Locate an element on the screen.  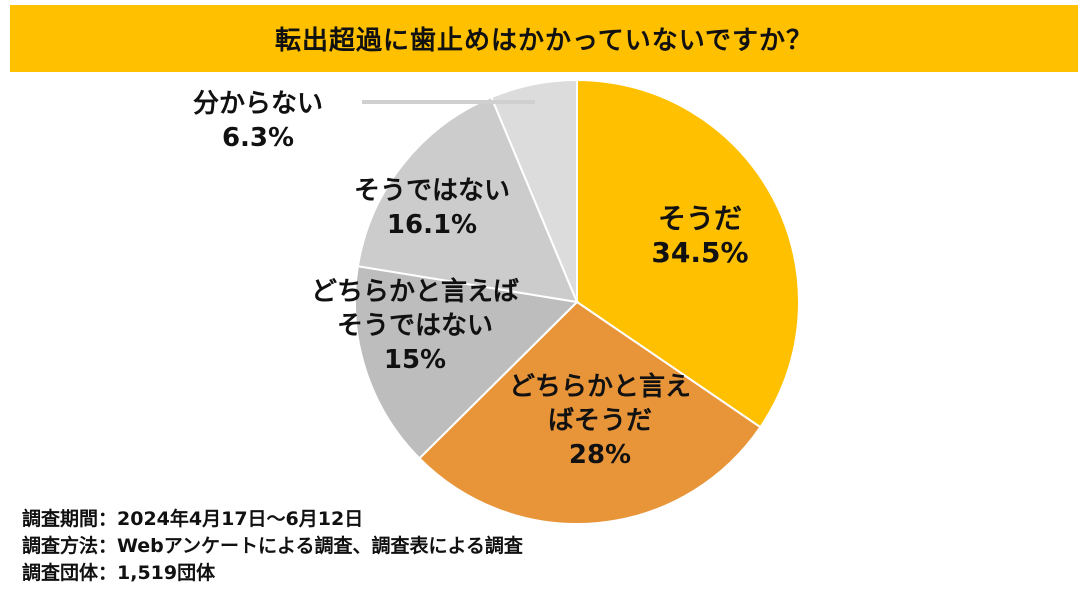
slice-label-2: そうではない is located at coordinates (415, 326).